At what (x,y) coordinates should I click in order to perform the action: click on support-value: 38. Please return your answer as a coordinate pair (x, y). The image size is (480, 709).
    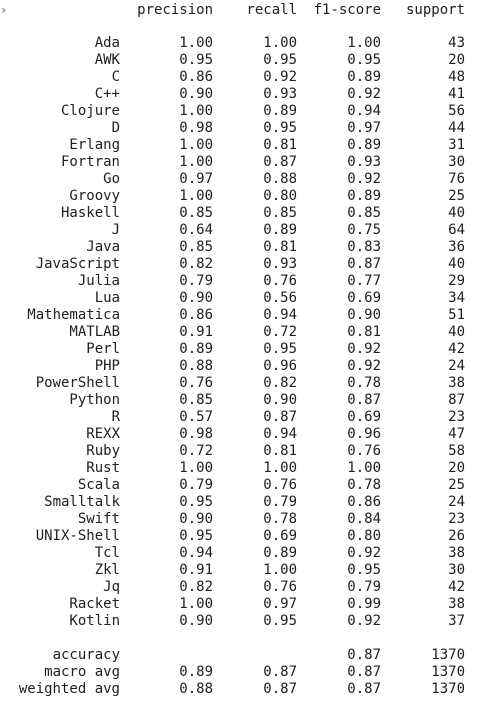
    Looking at the image, I should click on (423, 604).